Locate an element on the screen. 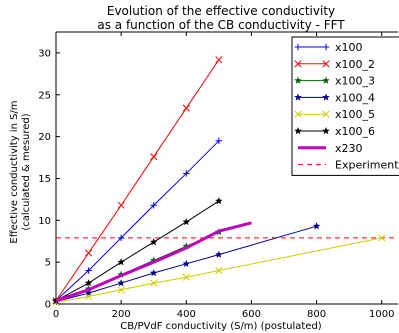 The image size is (399, 333). x-tick-label: 0 is located at coordinates (56, 314).